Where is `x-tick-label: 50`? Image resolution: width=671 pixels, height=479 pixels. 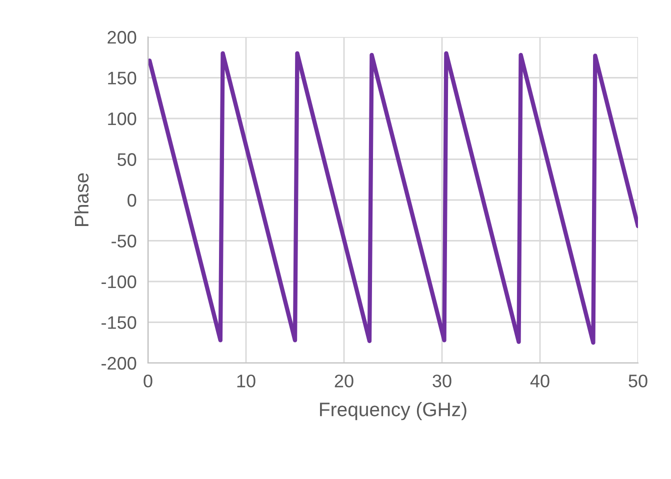
x-tick-label: 50 is located at coordinates (638, 381).